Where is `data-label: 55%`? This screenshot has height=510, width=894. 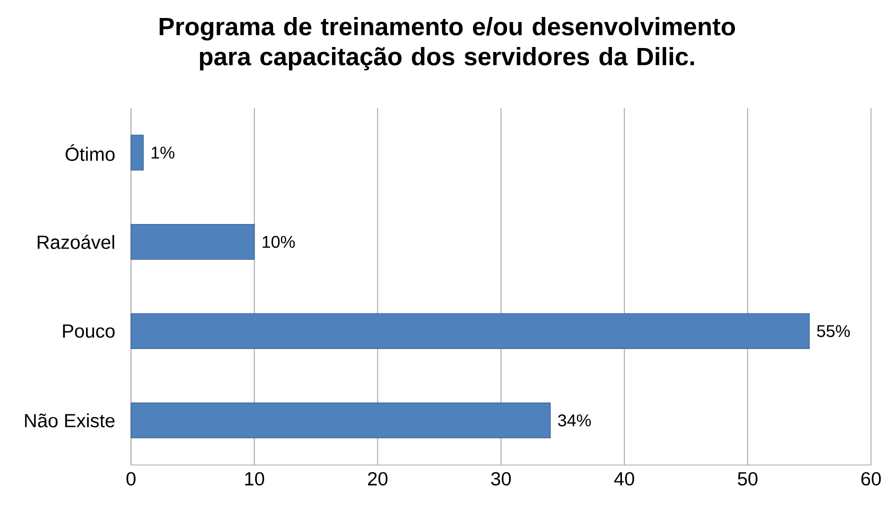 data-label: 55% is located at coordinates (833, 331).